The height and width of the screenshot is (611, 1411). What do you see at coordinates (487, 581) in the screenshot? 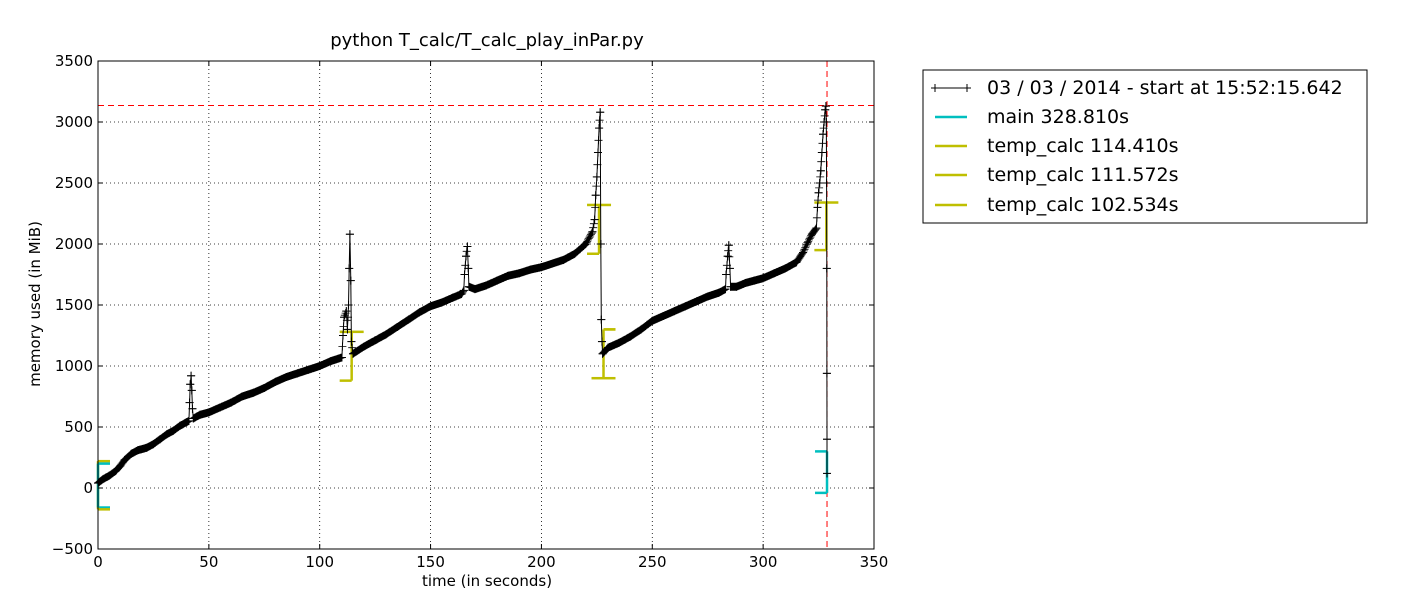
I see `x-axis-label: time (in seconds)` at bounding box center [487, 581].